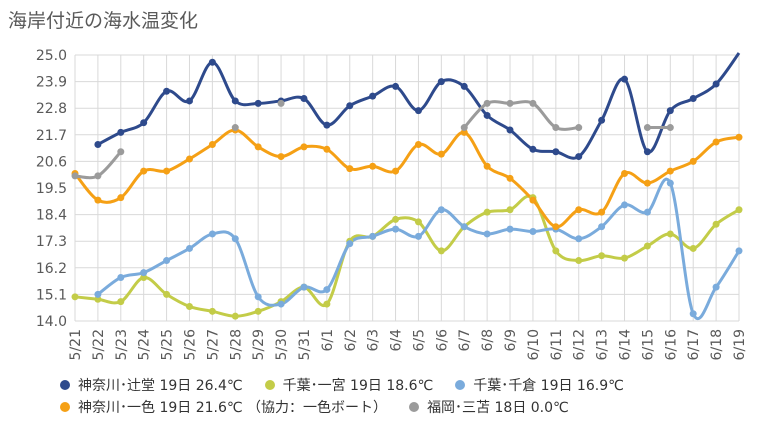 This screenshot has width=771, height=441. I want to click on x-tick-label: 5/22, so click(99, 344).